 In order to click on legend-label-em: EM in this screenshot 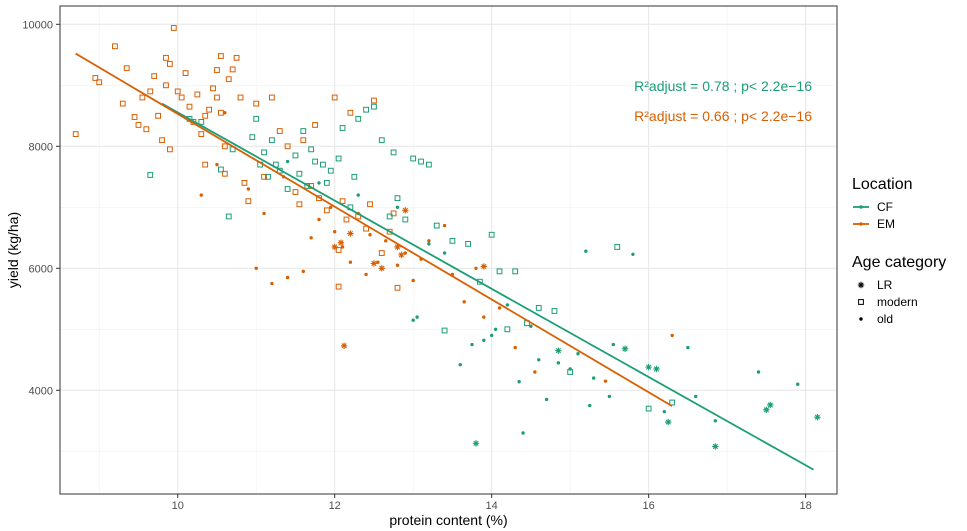, I will do `click(886, 224)`.